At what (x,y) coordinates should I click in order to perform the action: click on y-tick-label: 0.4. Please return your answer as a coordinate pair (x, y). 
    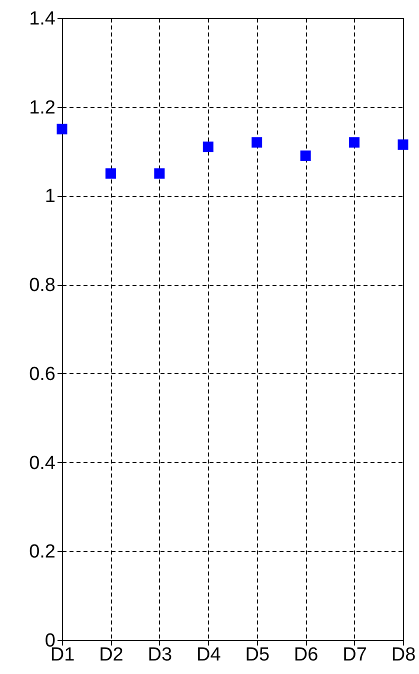
    Looking at the image, I should click on (42, 463).